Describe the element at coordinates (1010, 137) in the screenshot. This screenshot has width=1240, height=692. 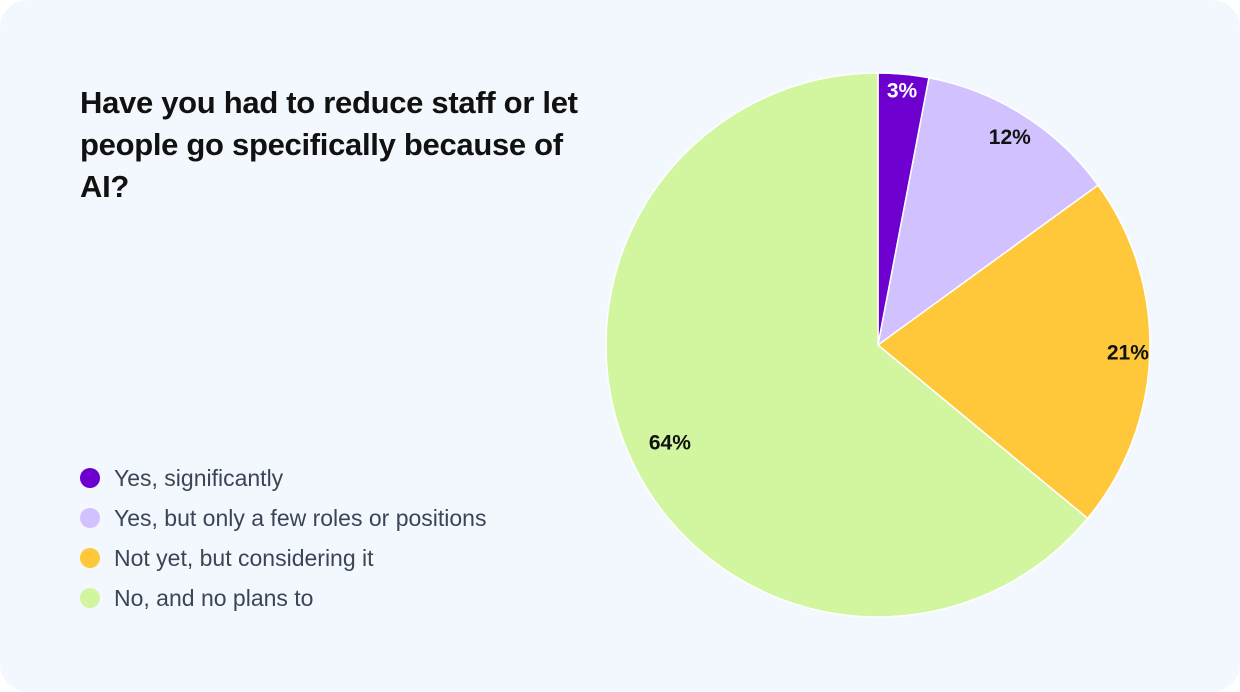
I see `slice-data-label-1: 12%` at that location.